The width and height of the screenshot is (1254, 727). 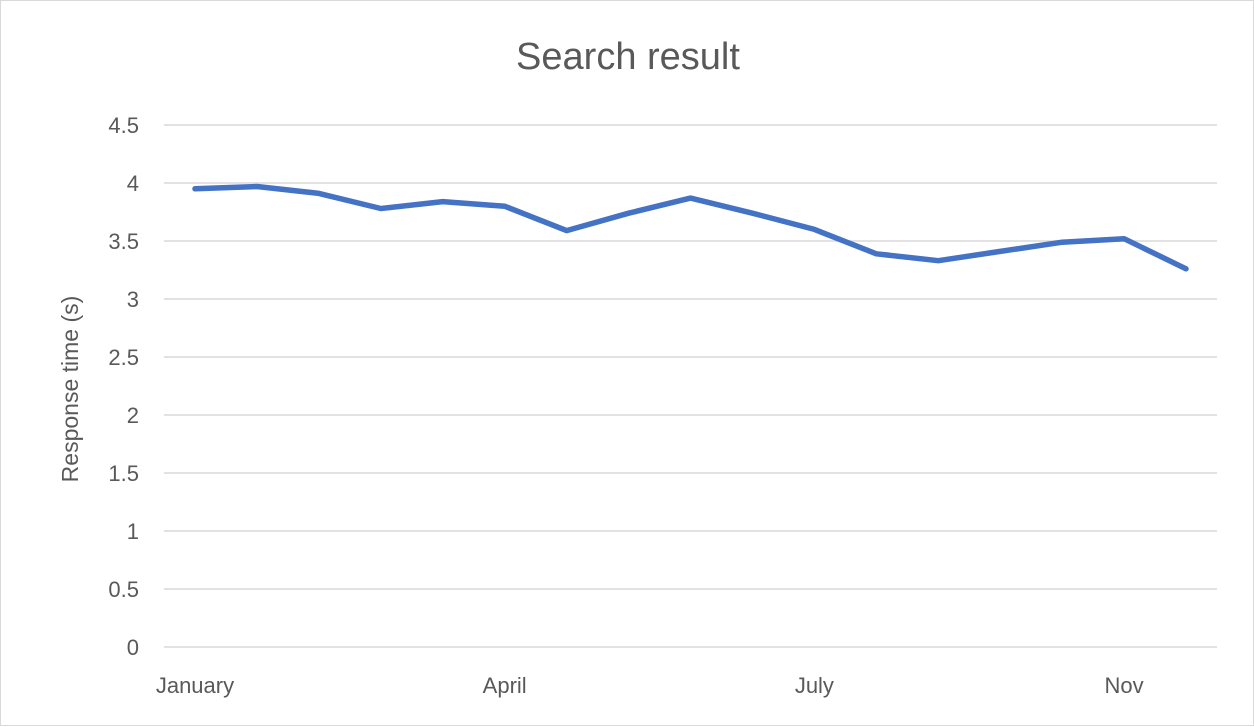 I want to click on y-tick-label: 1, so click(x=133, y=531).